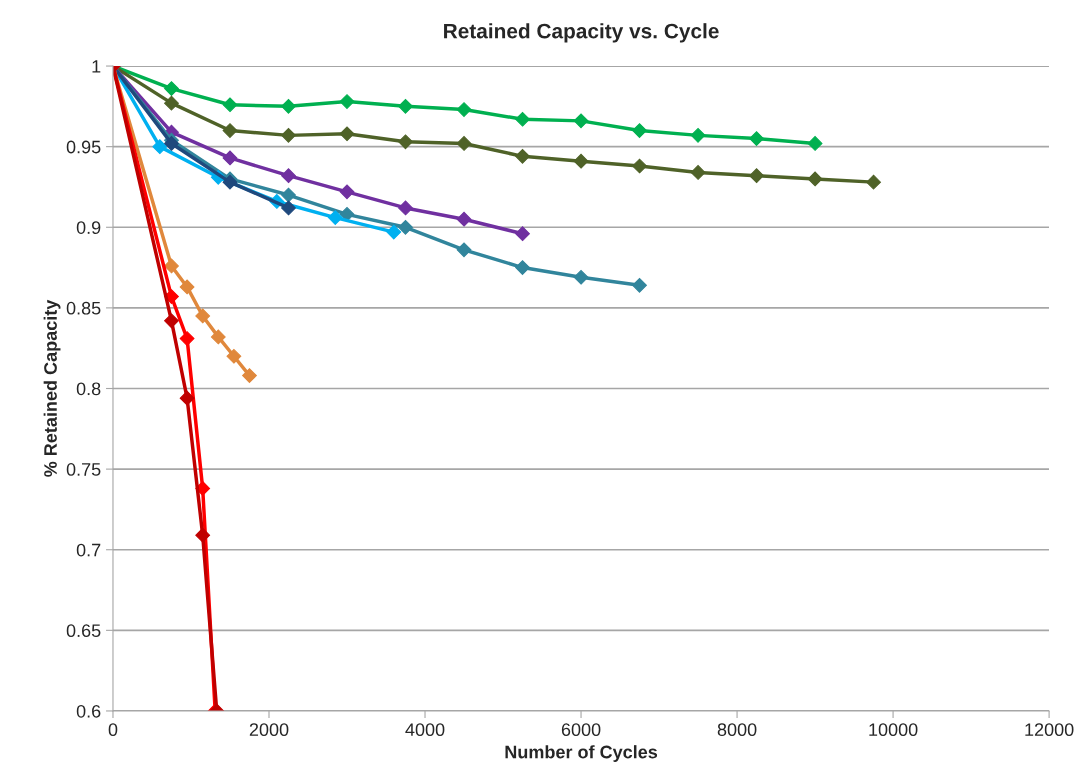  Describe the element at coordinates (52, 388) in the screenshot. I see `y-axis-title: % Retained Capacity` at that location.